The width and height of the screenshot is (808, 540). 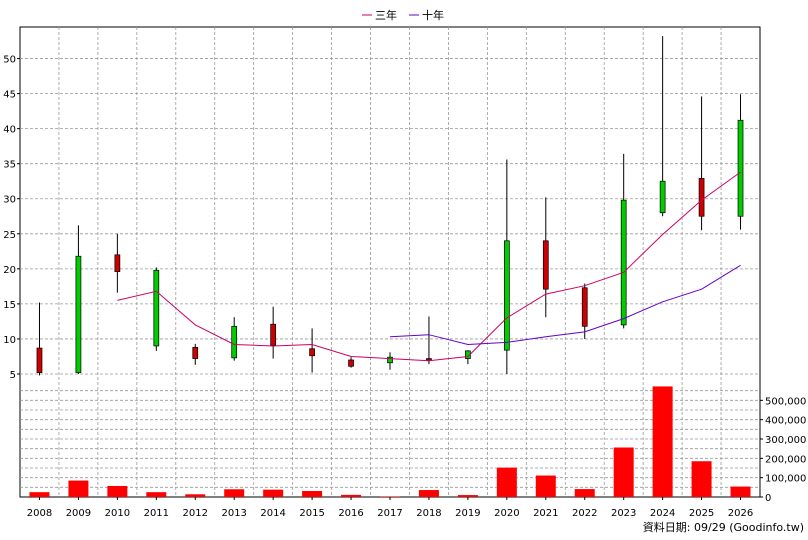 What do you see at coordinates (9, 235) in the screenshot?
I see `price-tick-label: 25` at bounding box center [9, 235].